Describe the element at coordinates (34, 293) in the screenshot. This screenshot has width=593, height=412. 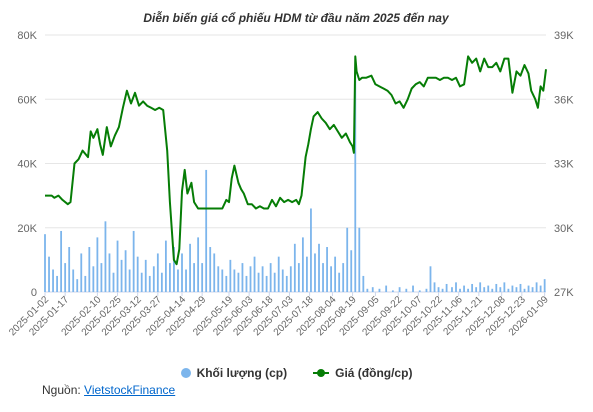
I see `left-tick-label: 0` at that location.